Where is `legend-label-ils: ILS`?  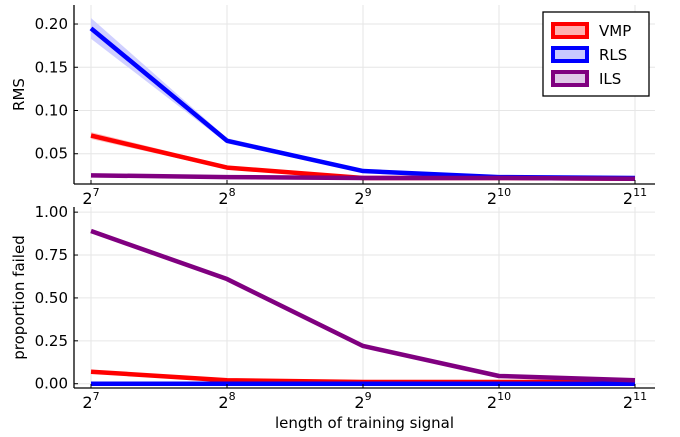
legend-label-ils: ILS is located at coordinates (610, 79).